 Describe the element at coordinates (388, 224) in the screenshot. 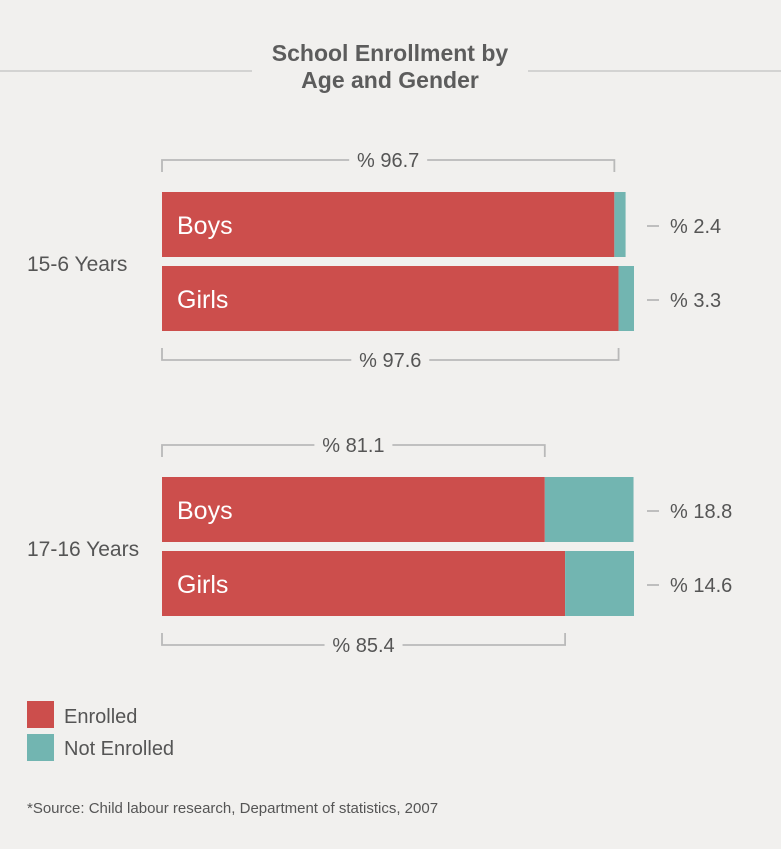

I see `bar-enrolled-g0-boys` at that location.